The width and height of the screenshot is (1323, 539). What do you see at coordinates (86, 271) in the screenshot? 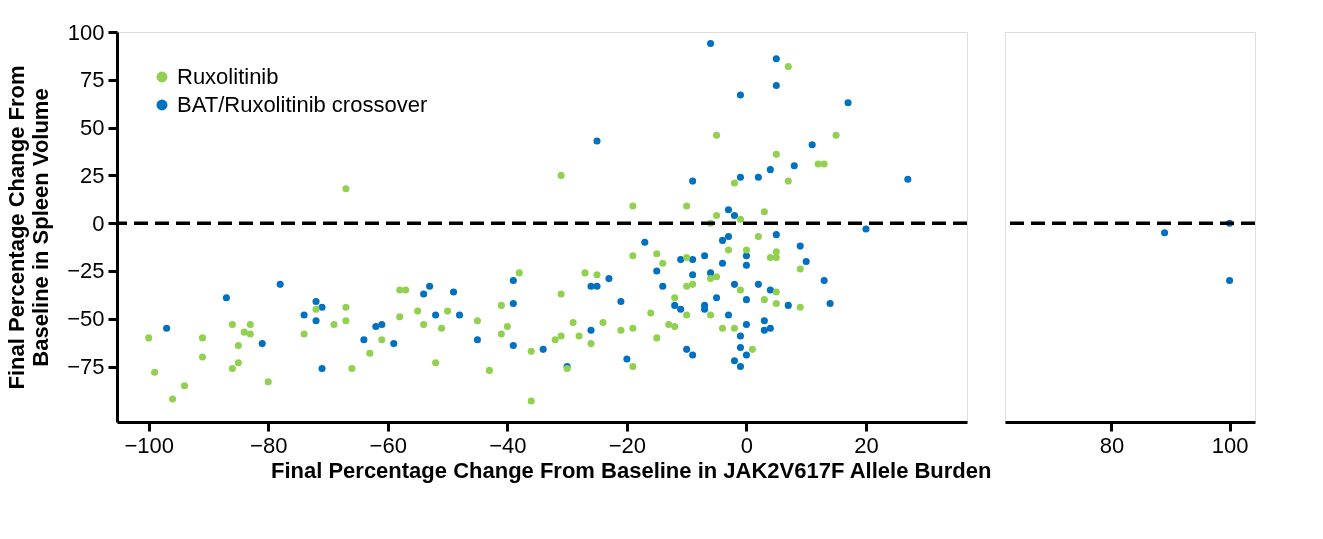
I see `y-tick-label: −25` at bounding box center [86, 271].